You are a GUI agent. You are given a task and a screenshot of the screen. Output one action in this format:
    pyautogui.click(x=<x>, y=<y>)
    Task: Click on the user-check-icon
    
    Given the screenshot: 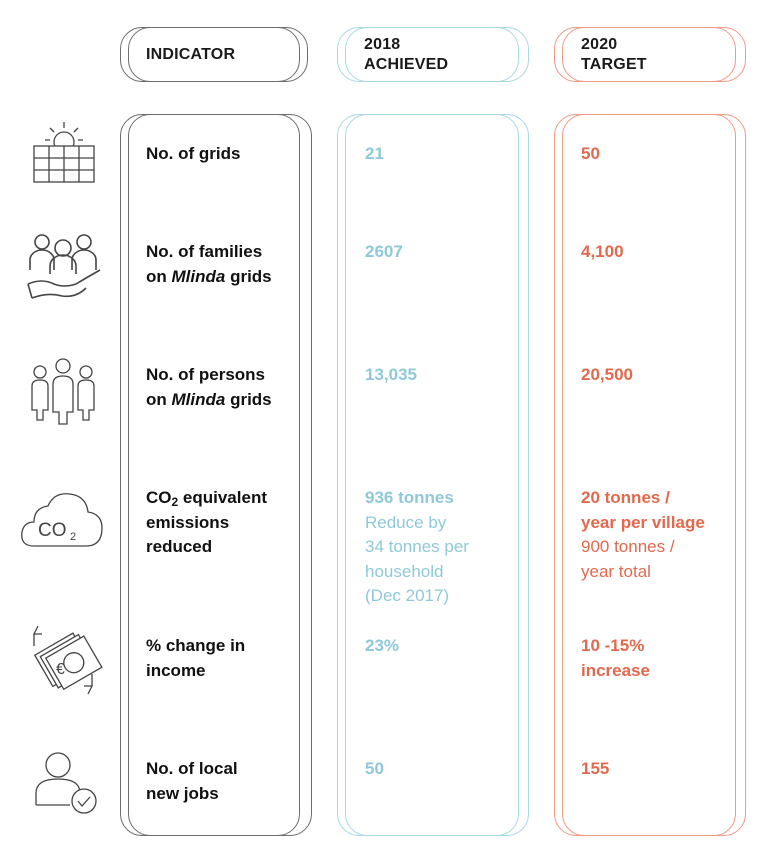 What is the action you would take?
    pyautogui.click(x=63, y=785)
    